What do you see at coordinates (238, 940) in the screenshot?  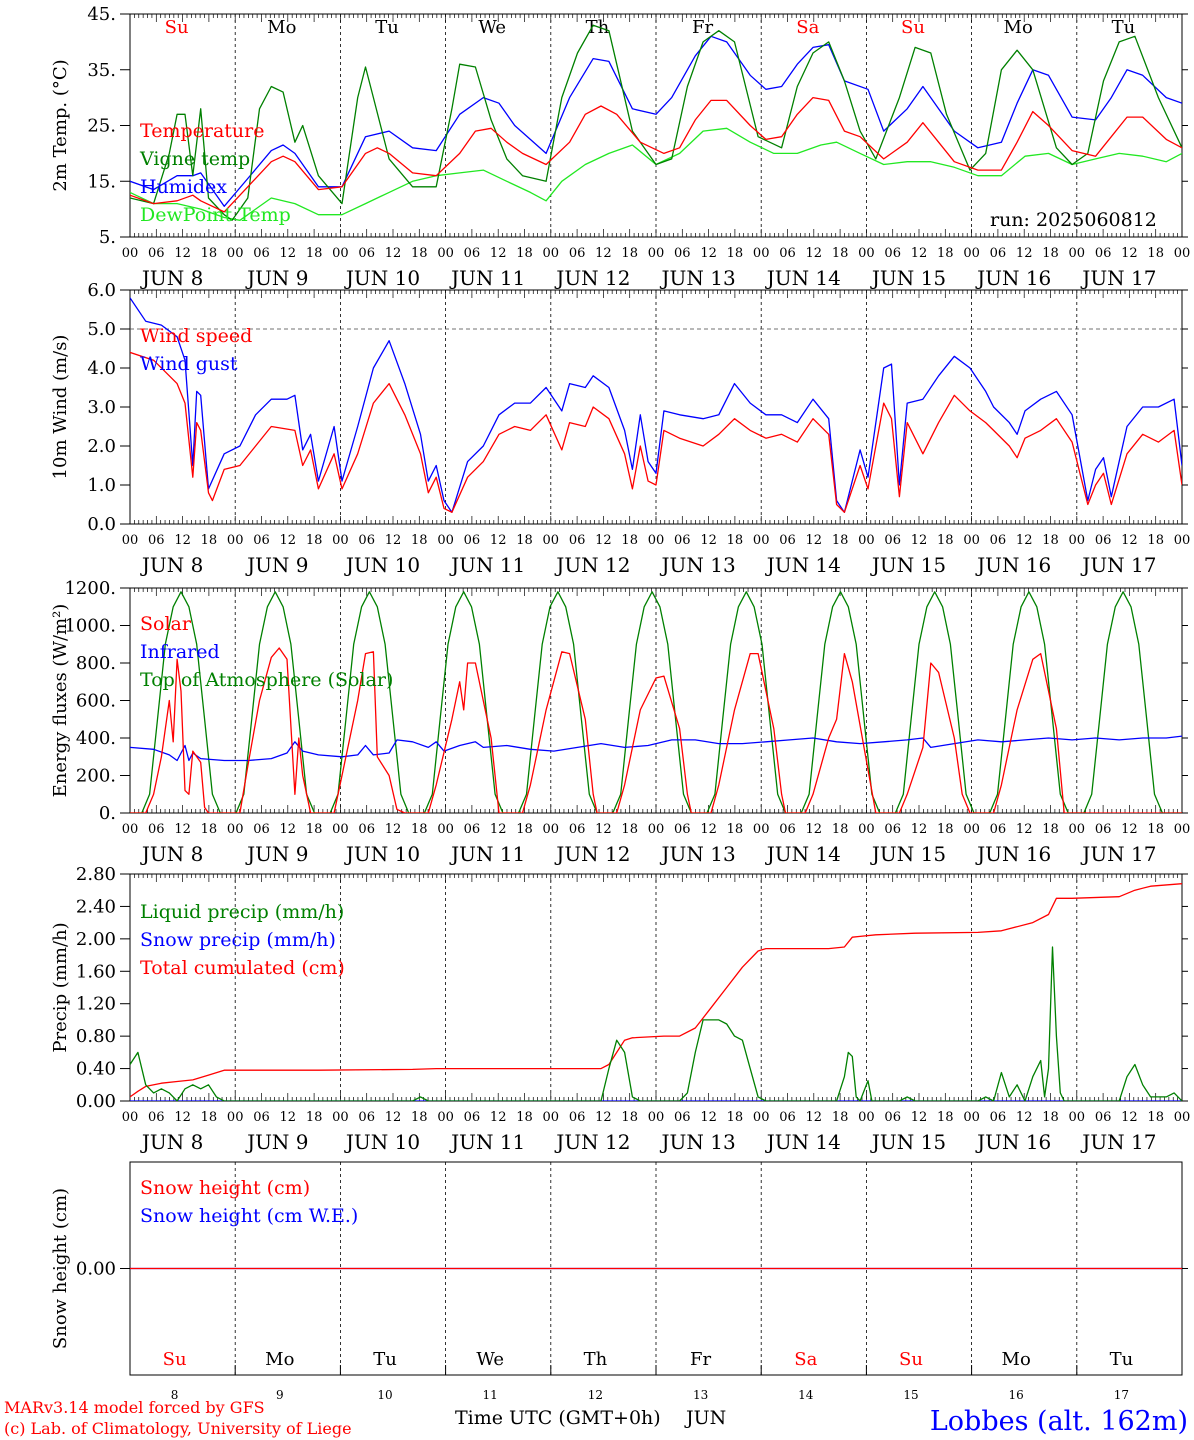 I see `legend-entry: Snow precip (mm/h)` at bounding box center [238, 940].